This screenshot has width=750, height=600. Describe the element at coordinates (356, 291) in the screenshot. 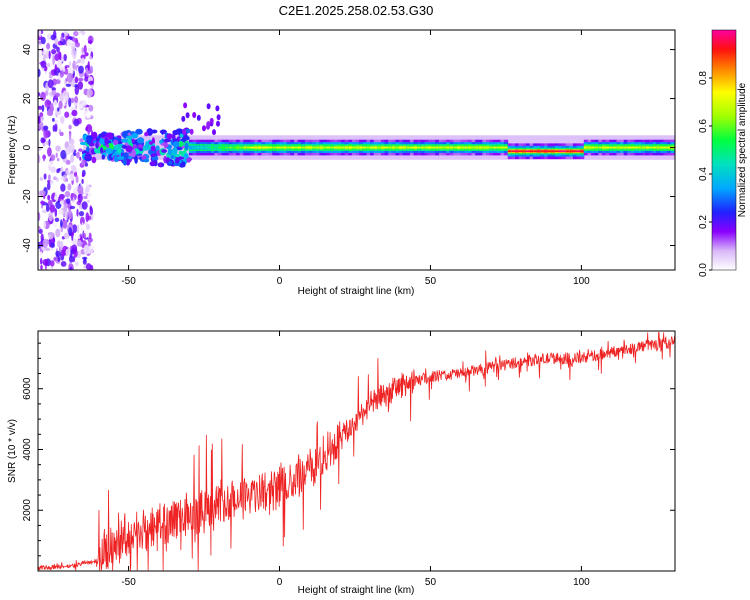

I see `spectrogram-xlabel: Height of straight line (km)` at that location.